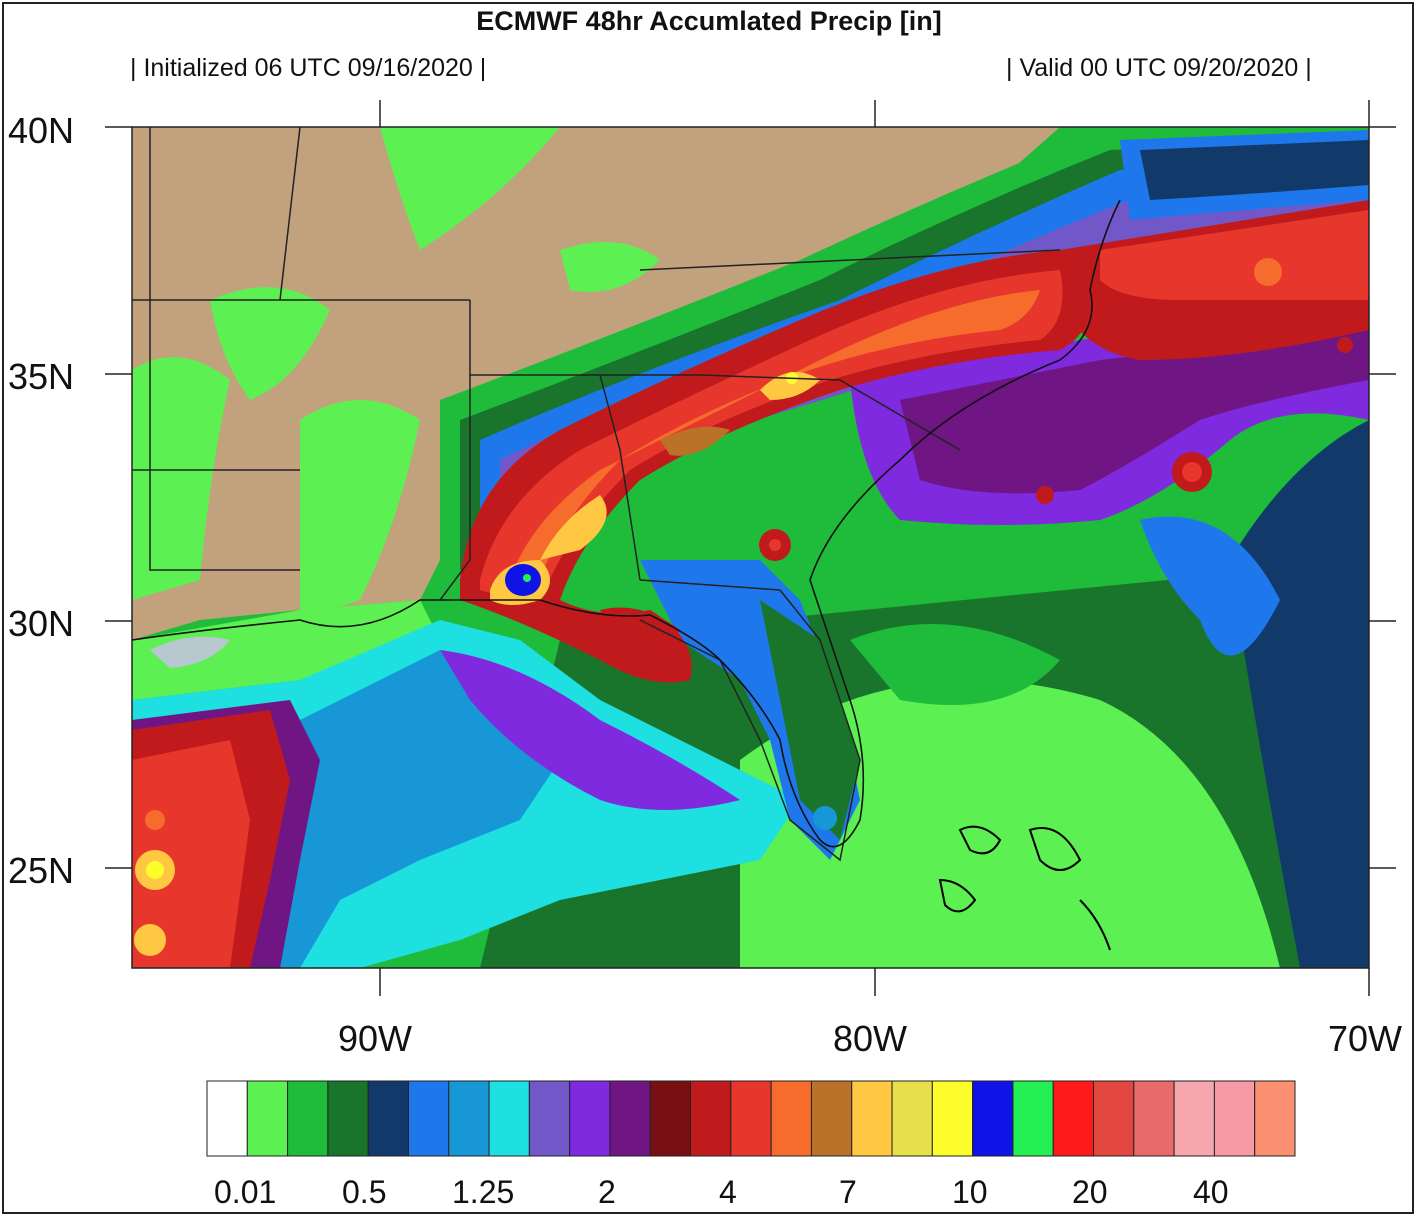  Describe the element at coordinates (41, 130) in the screenshot. I see `lat-label-40n: 40N` at that location.